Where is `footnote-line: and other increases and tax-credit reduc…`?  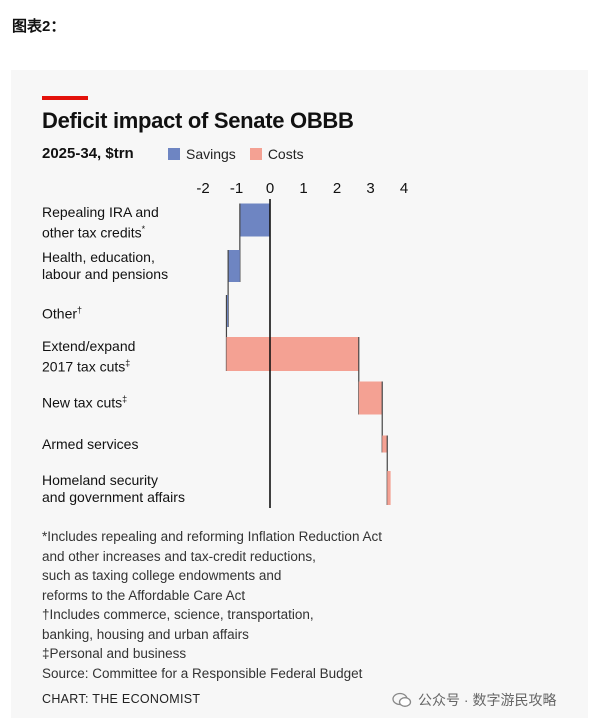
footnote-line: and other increases and tax-credit reduc… is located at coordinates (179, 556).